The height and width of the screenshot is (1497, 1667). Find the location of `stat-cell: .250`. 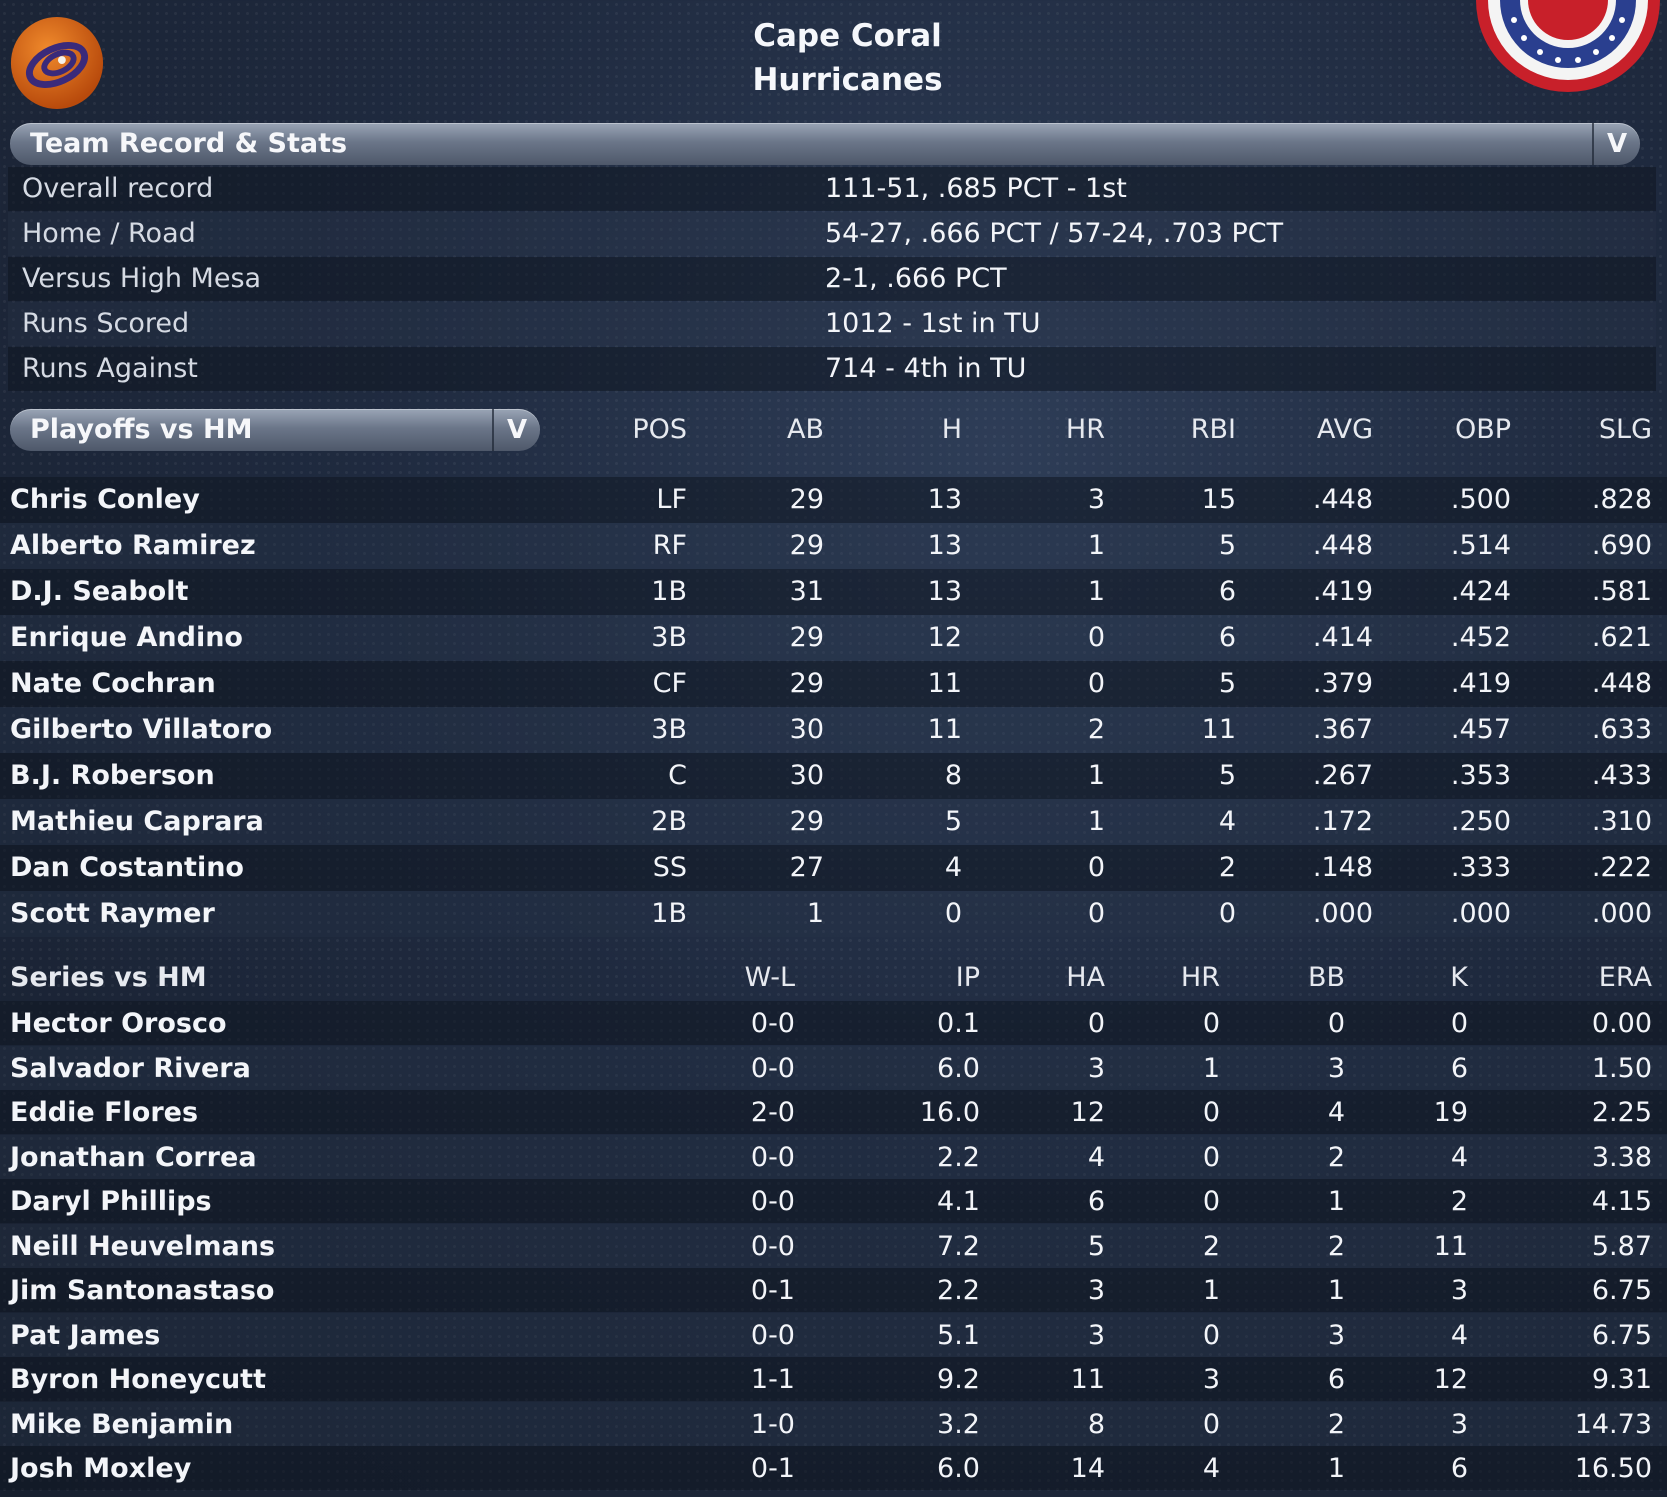

stat-cell: .250 is located at coordinates (1480, 821).